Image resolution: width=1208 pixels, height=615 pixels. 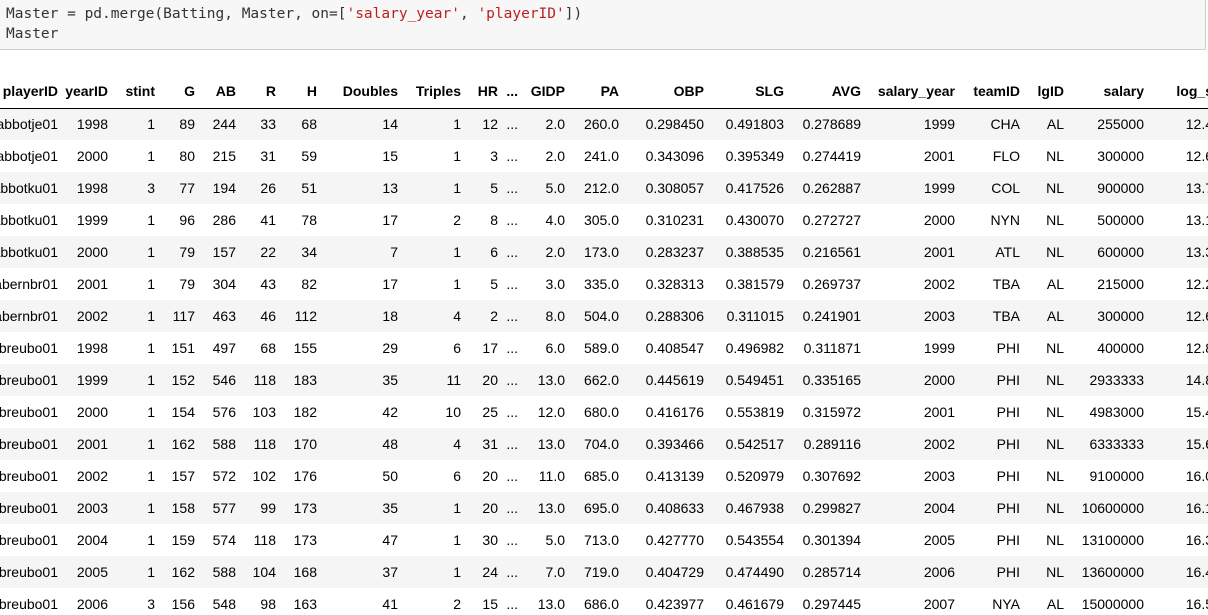 What do you see at coordinates (754, 540) in the screenshot?
I see `table-cell: 0.543554` at bounding box center [754, 540].